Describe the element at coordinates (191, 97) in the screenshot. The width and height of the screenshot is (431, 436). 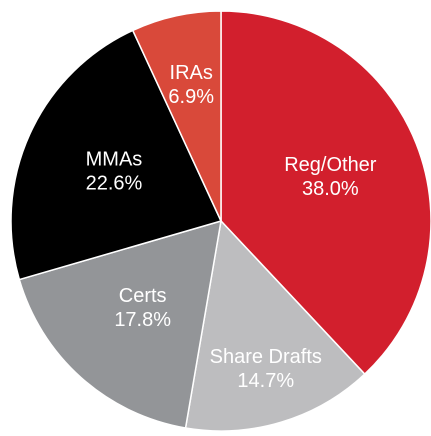
I see `slice-value: 6.9%` at that location.